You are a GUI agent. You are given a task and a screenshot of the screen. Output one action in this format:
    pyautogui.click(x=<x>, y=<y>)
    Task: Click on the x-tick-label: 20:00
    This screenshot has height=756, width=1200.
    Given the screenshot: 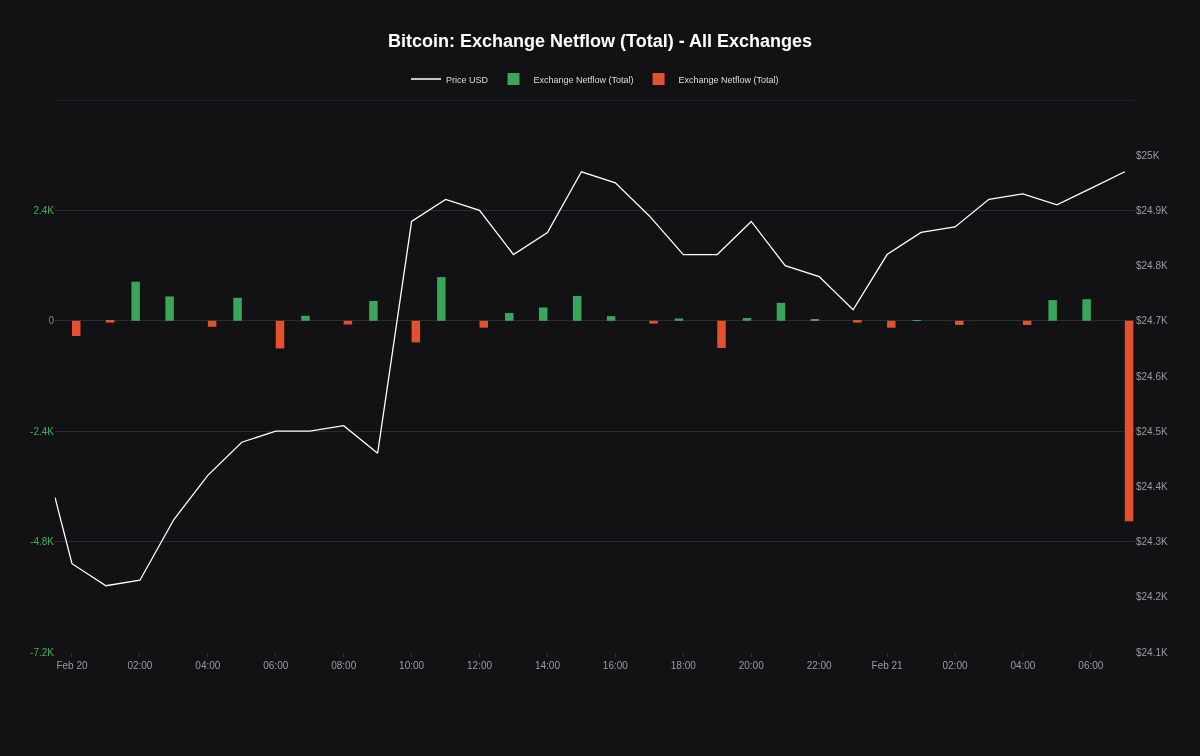 What is the action you would take?
    pyautogui.click(x=751, y=665)
    